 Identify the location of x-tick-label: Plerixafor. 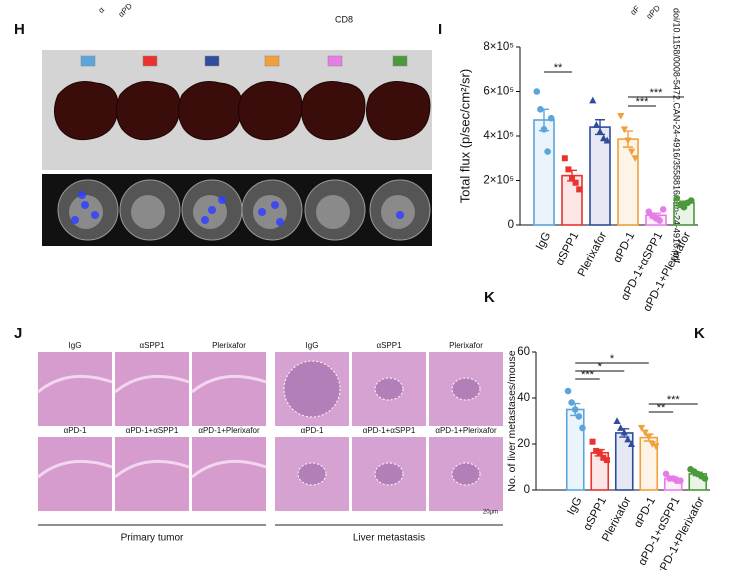
(592, 254).